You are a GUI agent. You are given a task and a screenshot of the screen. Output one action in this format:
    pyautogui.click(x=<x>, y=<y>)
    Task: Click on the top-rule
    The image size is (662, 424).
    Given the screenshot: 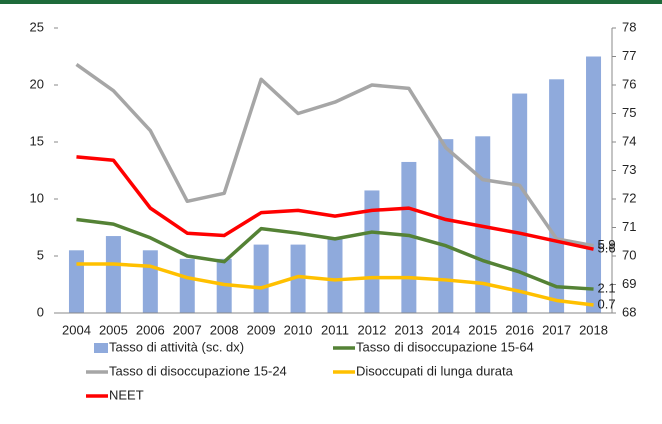 What is the action you would take?
    pyautogui.click(x=331, y=2)
    